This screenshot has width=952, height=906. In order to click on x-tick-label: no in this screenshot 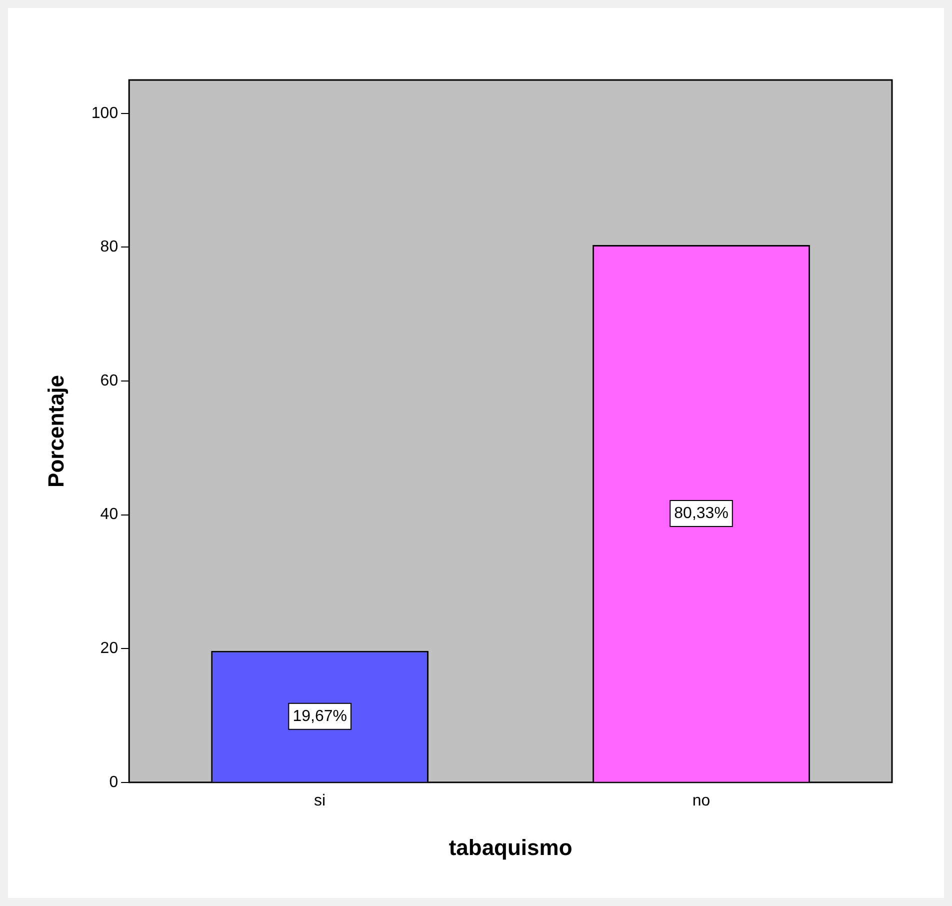, I will do `click(701, 801)`.